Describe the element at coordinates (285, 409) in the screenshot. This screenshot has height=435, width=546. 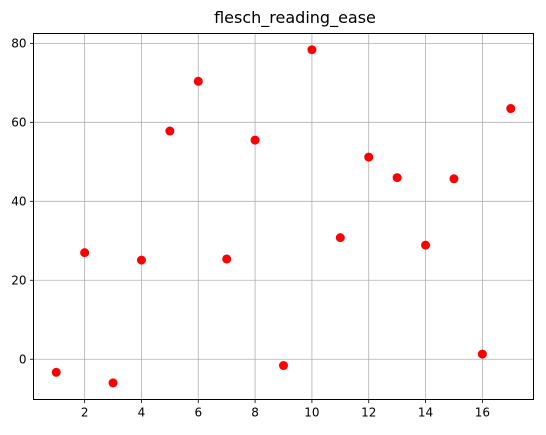
I see `x-axis-ticks: 2 4 6 8 10 12 14 16` at that location.